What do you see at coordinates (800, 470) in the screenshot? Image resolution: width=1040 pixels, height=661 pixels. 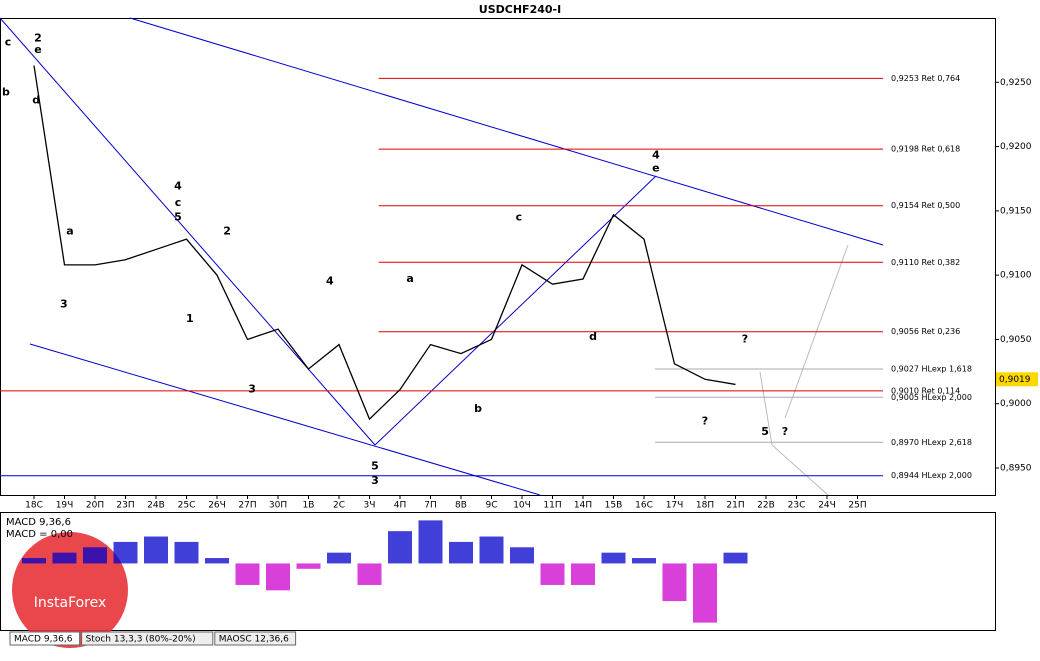 I see `projection-line` at bounding box center [800, 470].